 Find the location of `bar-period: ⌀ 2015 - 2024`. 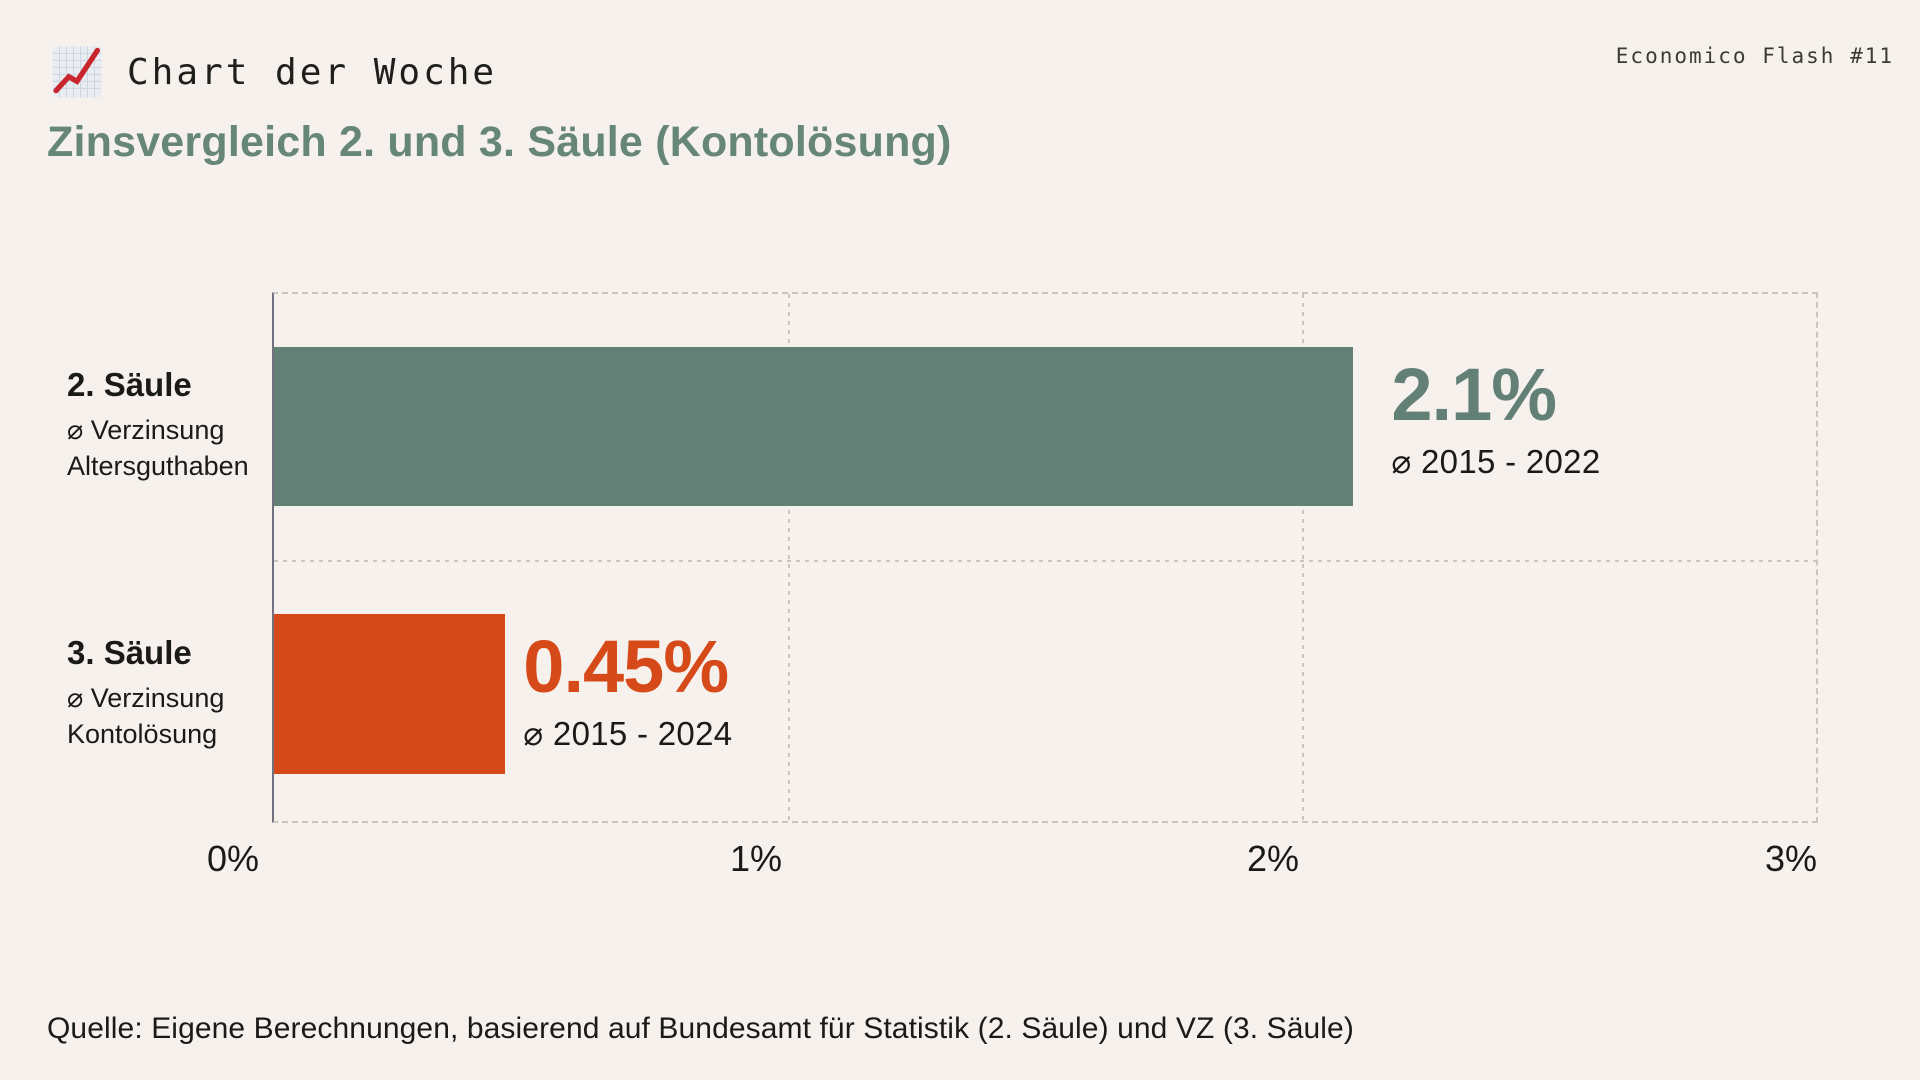

bar-period: ⌀ 2015 - 2024 is located at coordinates (628, 733).